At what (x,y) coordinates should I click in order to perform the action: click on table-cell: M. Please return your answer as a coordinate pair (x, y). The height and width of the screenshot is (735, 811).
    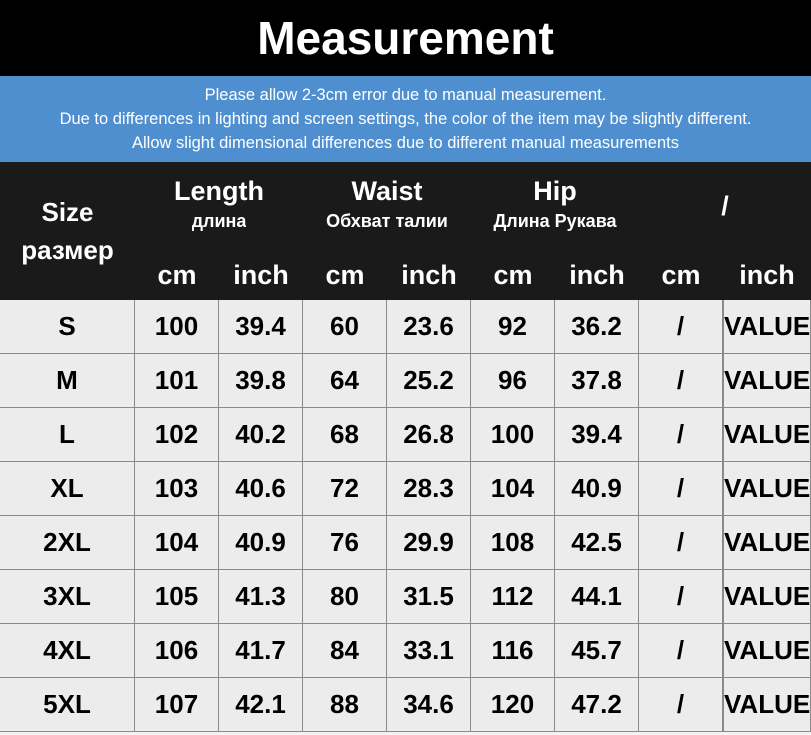
    Looking at the image, I should click on (67, 381).